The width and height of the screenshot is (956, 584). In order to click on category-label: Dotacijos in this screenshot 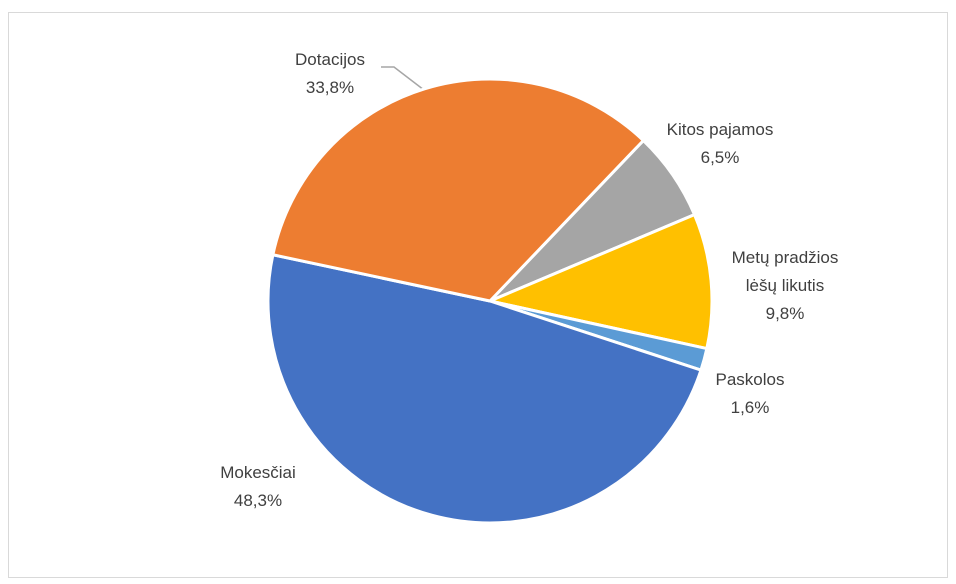, I will do `click(330, 59)`.